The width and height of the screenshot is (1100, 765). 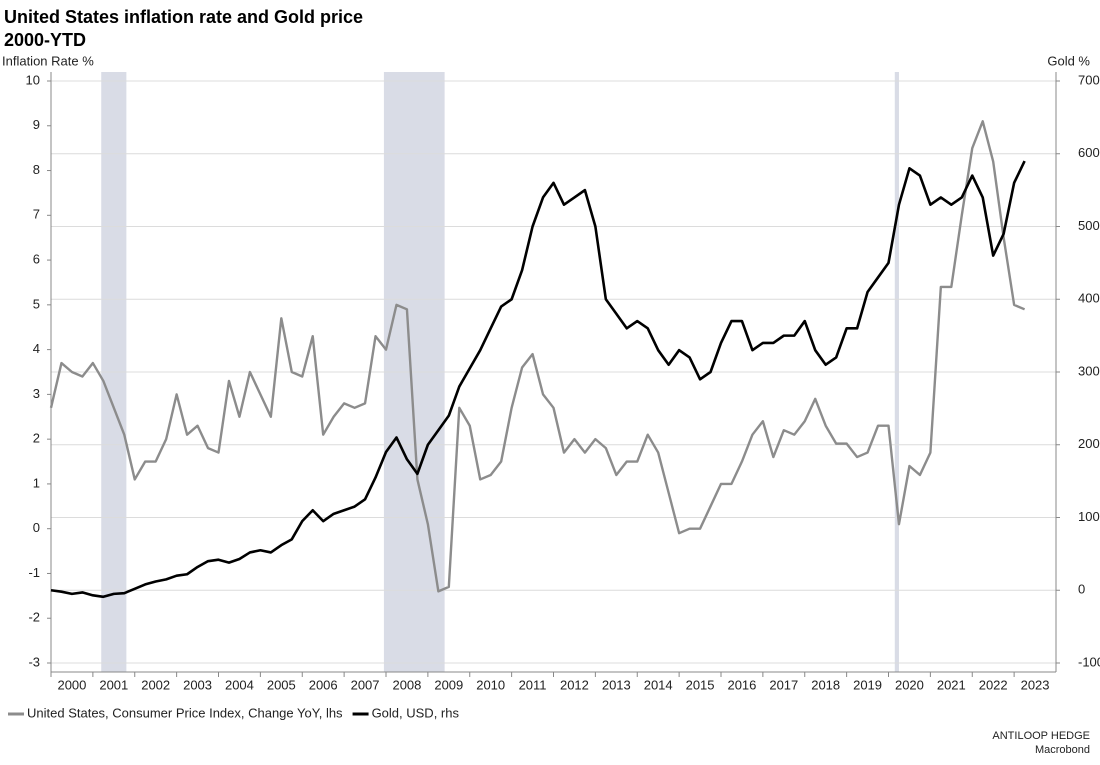 I want to click on credit: ANTILOOP HEDGE, so click(x=1041, y=736).